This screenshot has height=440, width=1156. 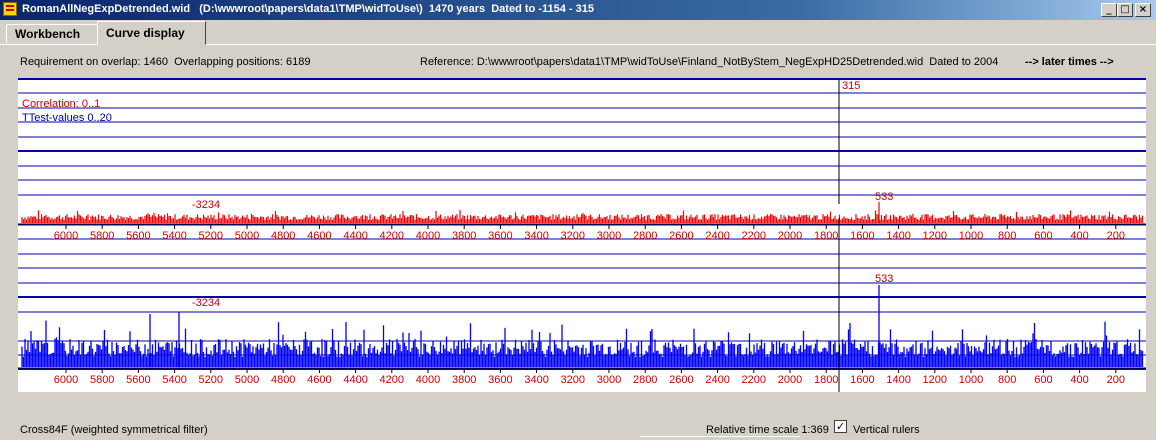 I want to click on correlation-peak-label: 533, so click(x=884, y=197).